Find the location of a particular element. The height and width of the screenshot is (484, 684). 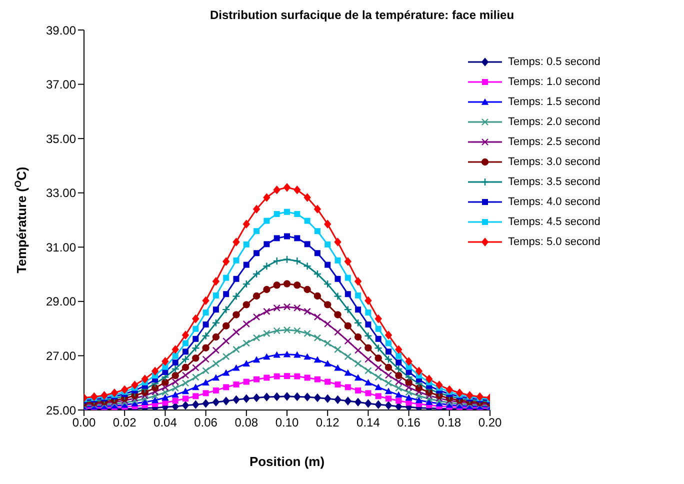

y-tick-label: 39.00 is located at coordinates (61, 30).